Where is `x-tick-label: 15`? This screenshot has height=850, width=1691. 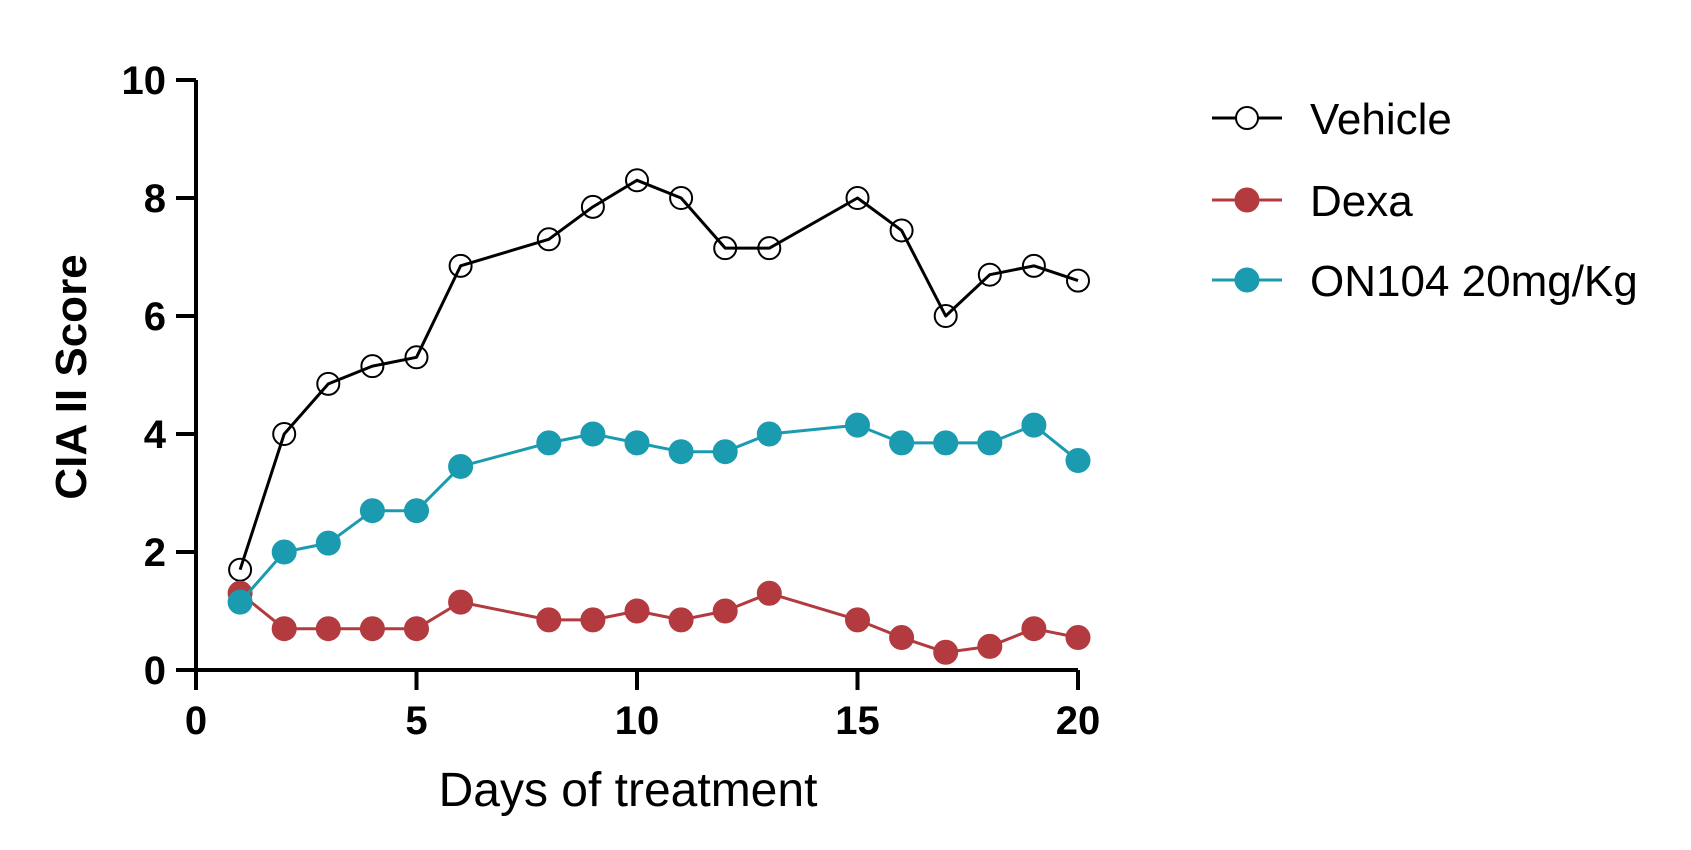 x-tick-label: 15 is located at coordinates (857, 721).